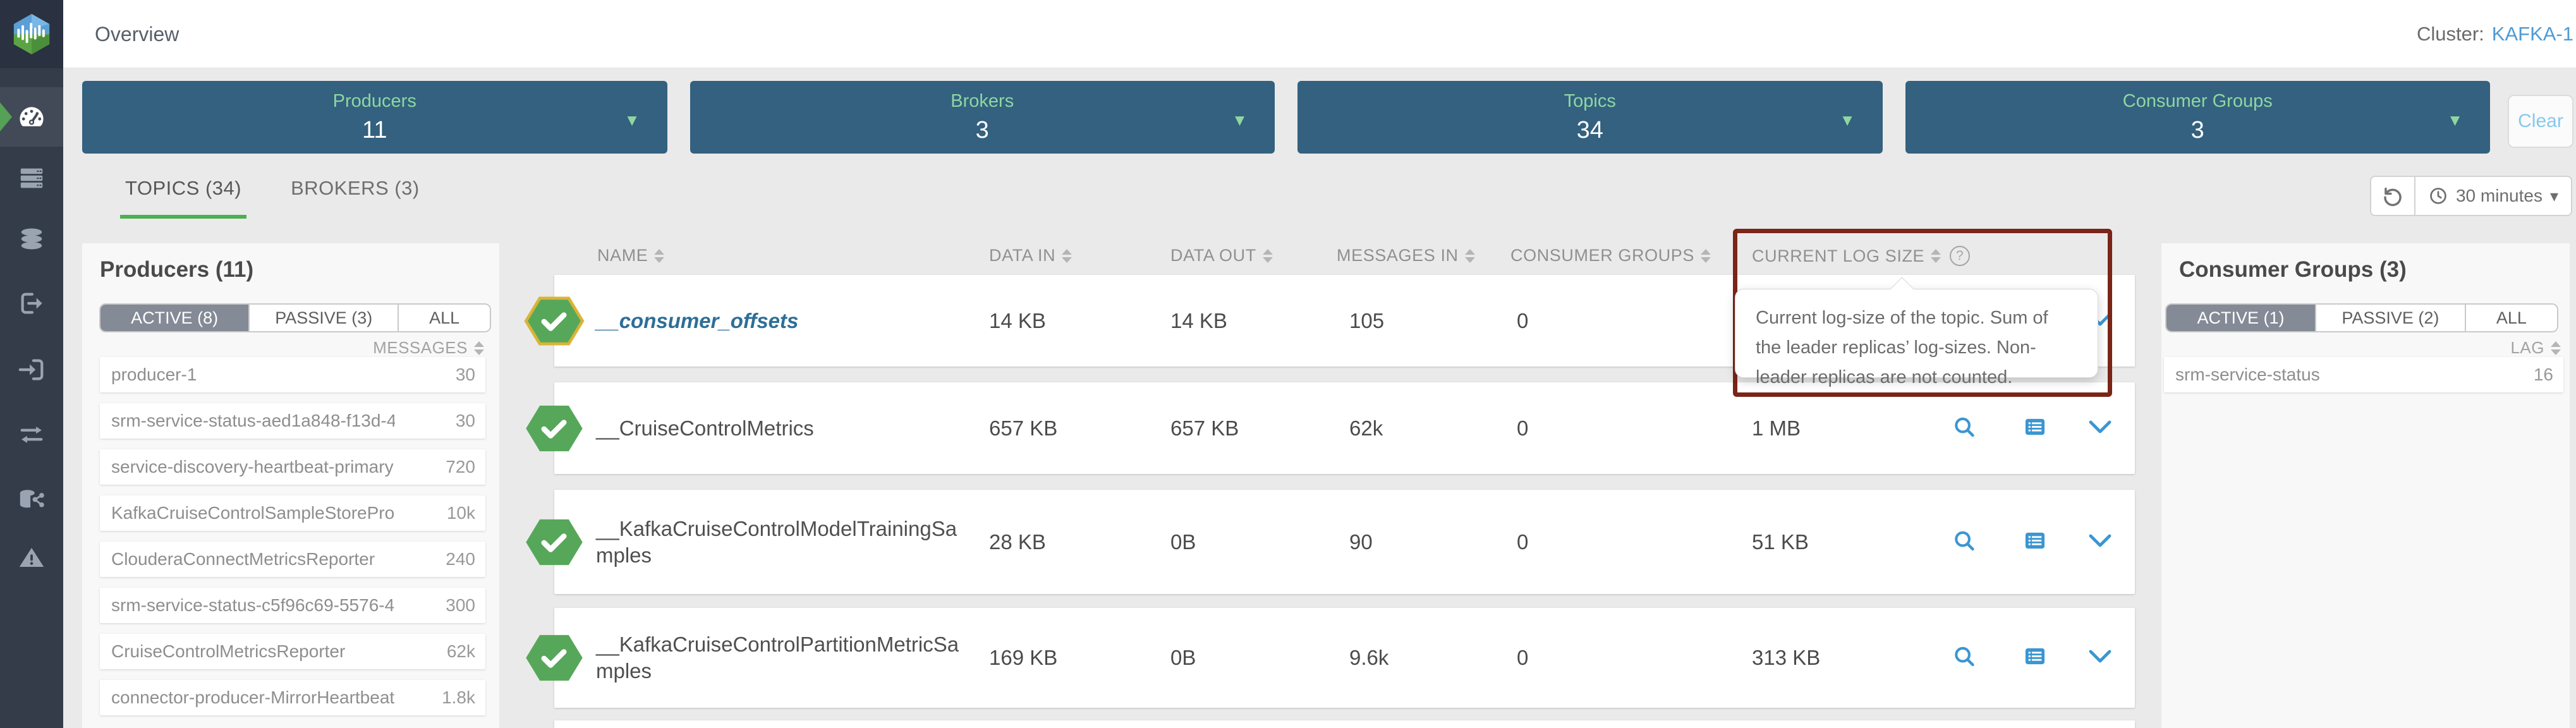 Image resolution: width=2576 pixels, height=728 pixels. What do you see at coordinates (1862, 256) in the screenshot?
I see `column-header-current-log-size: CURRENT LOG SIZE ?` at bounding box center [1862, 256].